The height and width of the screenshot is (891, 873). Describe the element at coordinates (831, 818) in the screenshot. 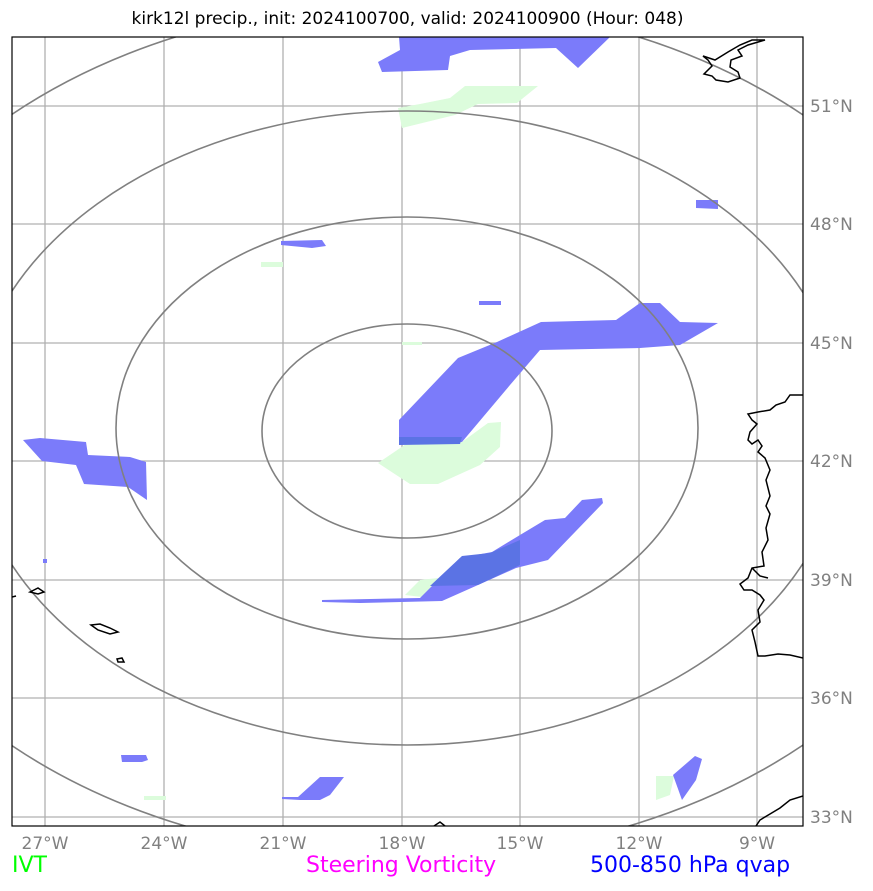

I see `lat-label-33: 33°N` at that location.